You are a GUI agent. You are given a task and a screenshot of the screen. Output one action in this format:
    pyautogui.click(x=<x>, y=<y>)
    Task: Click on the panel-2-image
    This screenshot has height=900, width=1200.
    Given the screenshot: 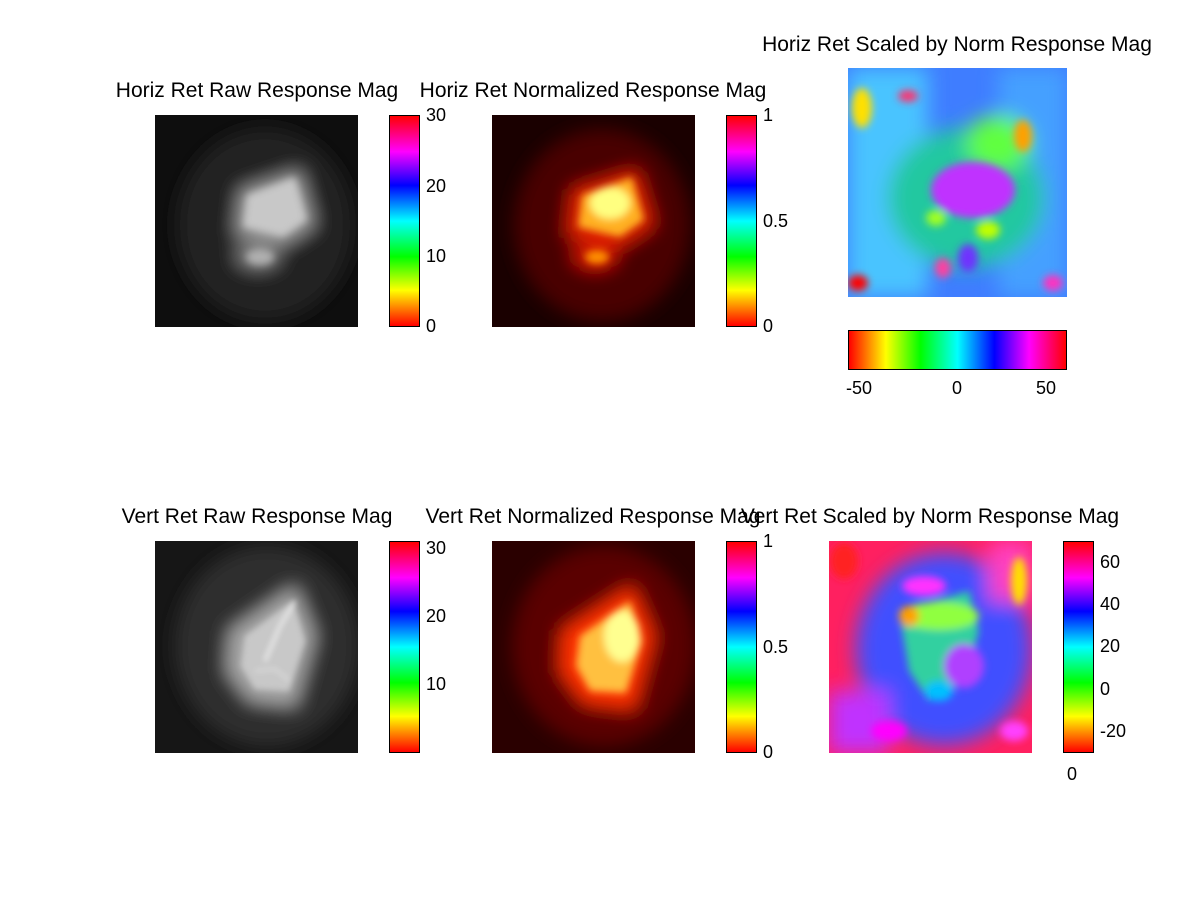 What is the action you would take?
    pyautogui.click(x=593, y=221)
    